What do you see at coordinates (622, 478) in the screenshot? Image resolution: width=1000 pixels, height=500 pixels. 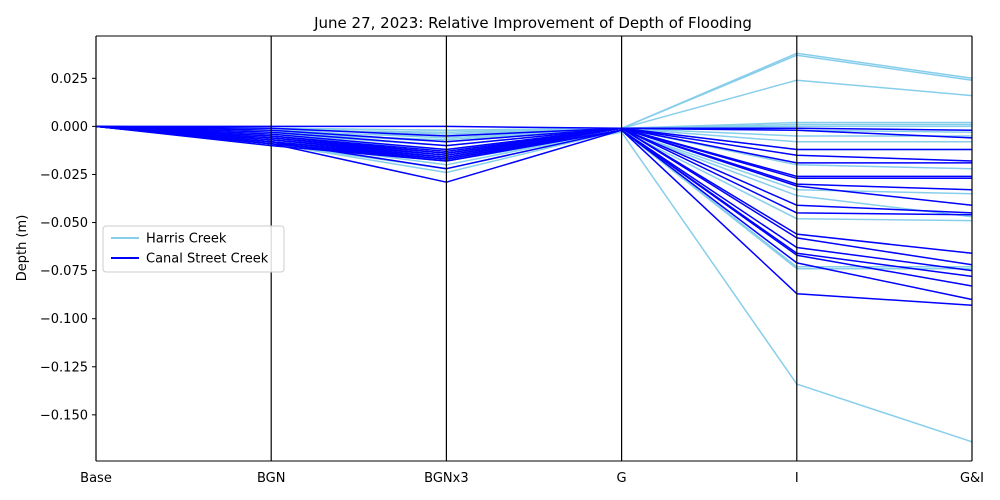 I see `x-tick-label: G` at bounding box center [622, 478].